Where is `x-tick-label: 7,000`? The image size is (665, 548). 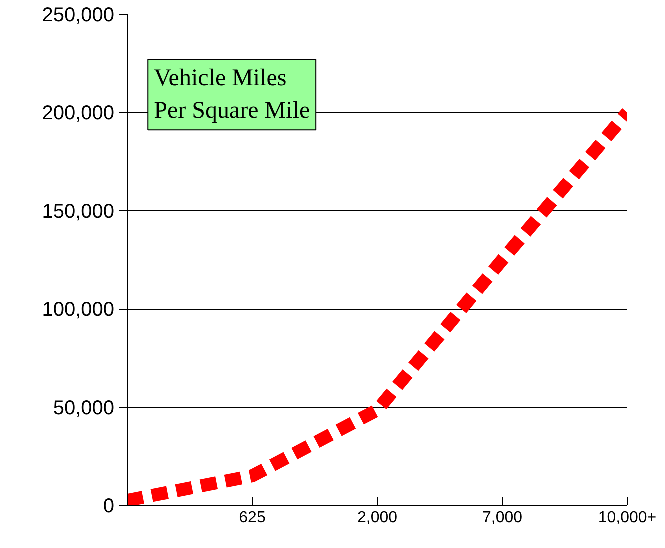
x-tick-label: 7,000 is located at coordinates (502, 518).